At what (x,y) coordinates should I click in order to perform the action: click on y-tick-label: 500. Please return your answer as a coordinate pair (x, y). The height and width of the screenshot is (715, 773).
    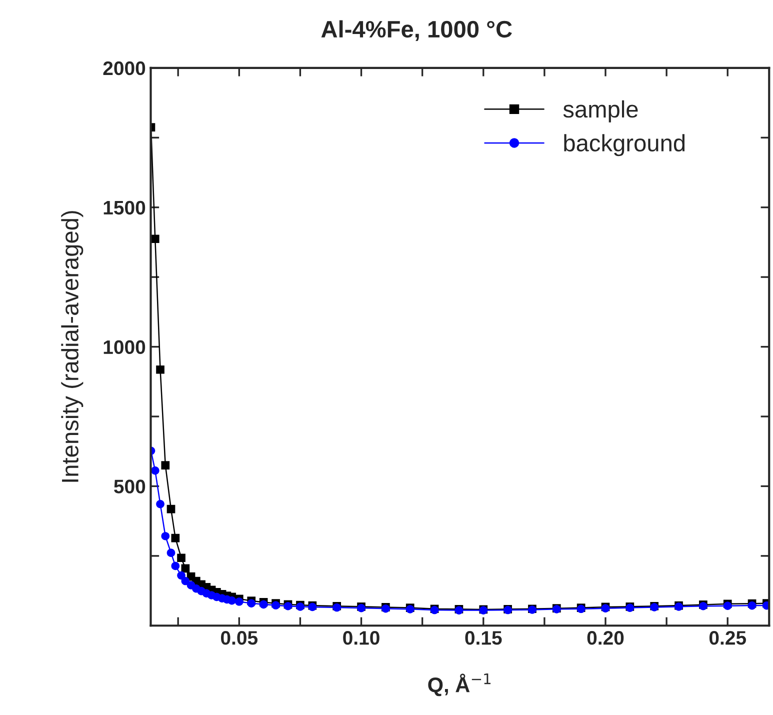
    Looking at the image, I should click on (130, 487).